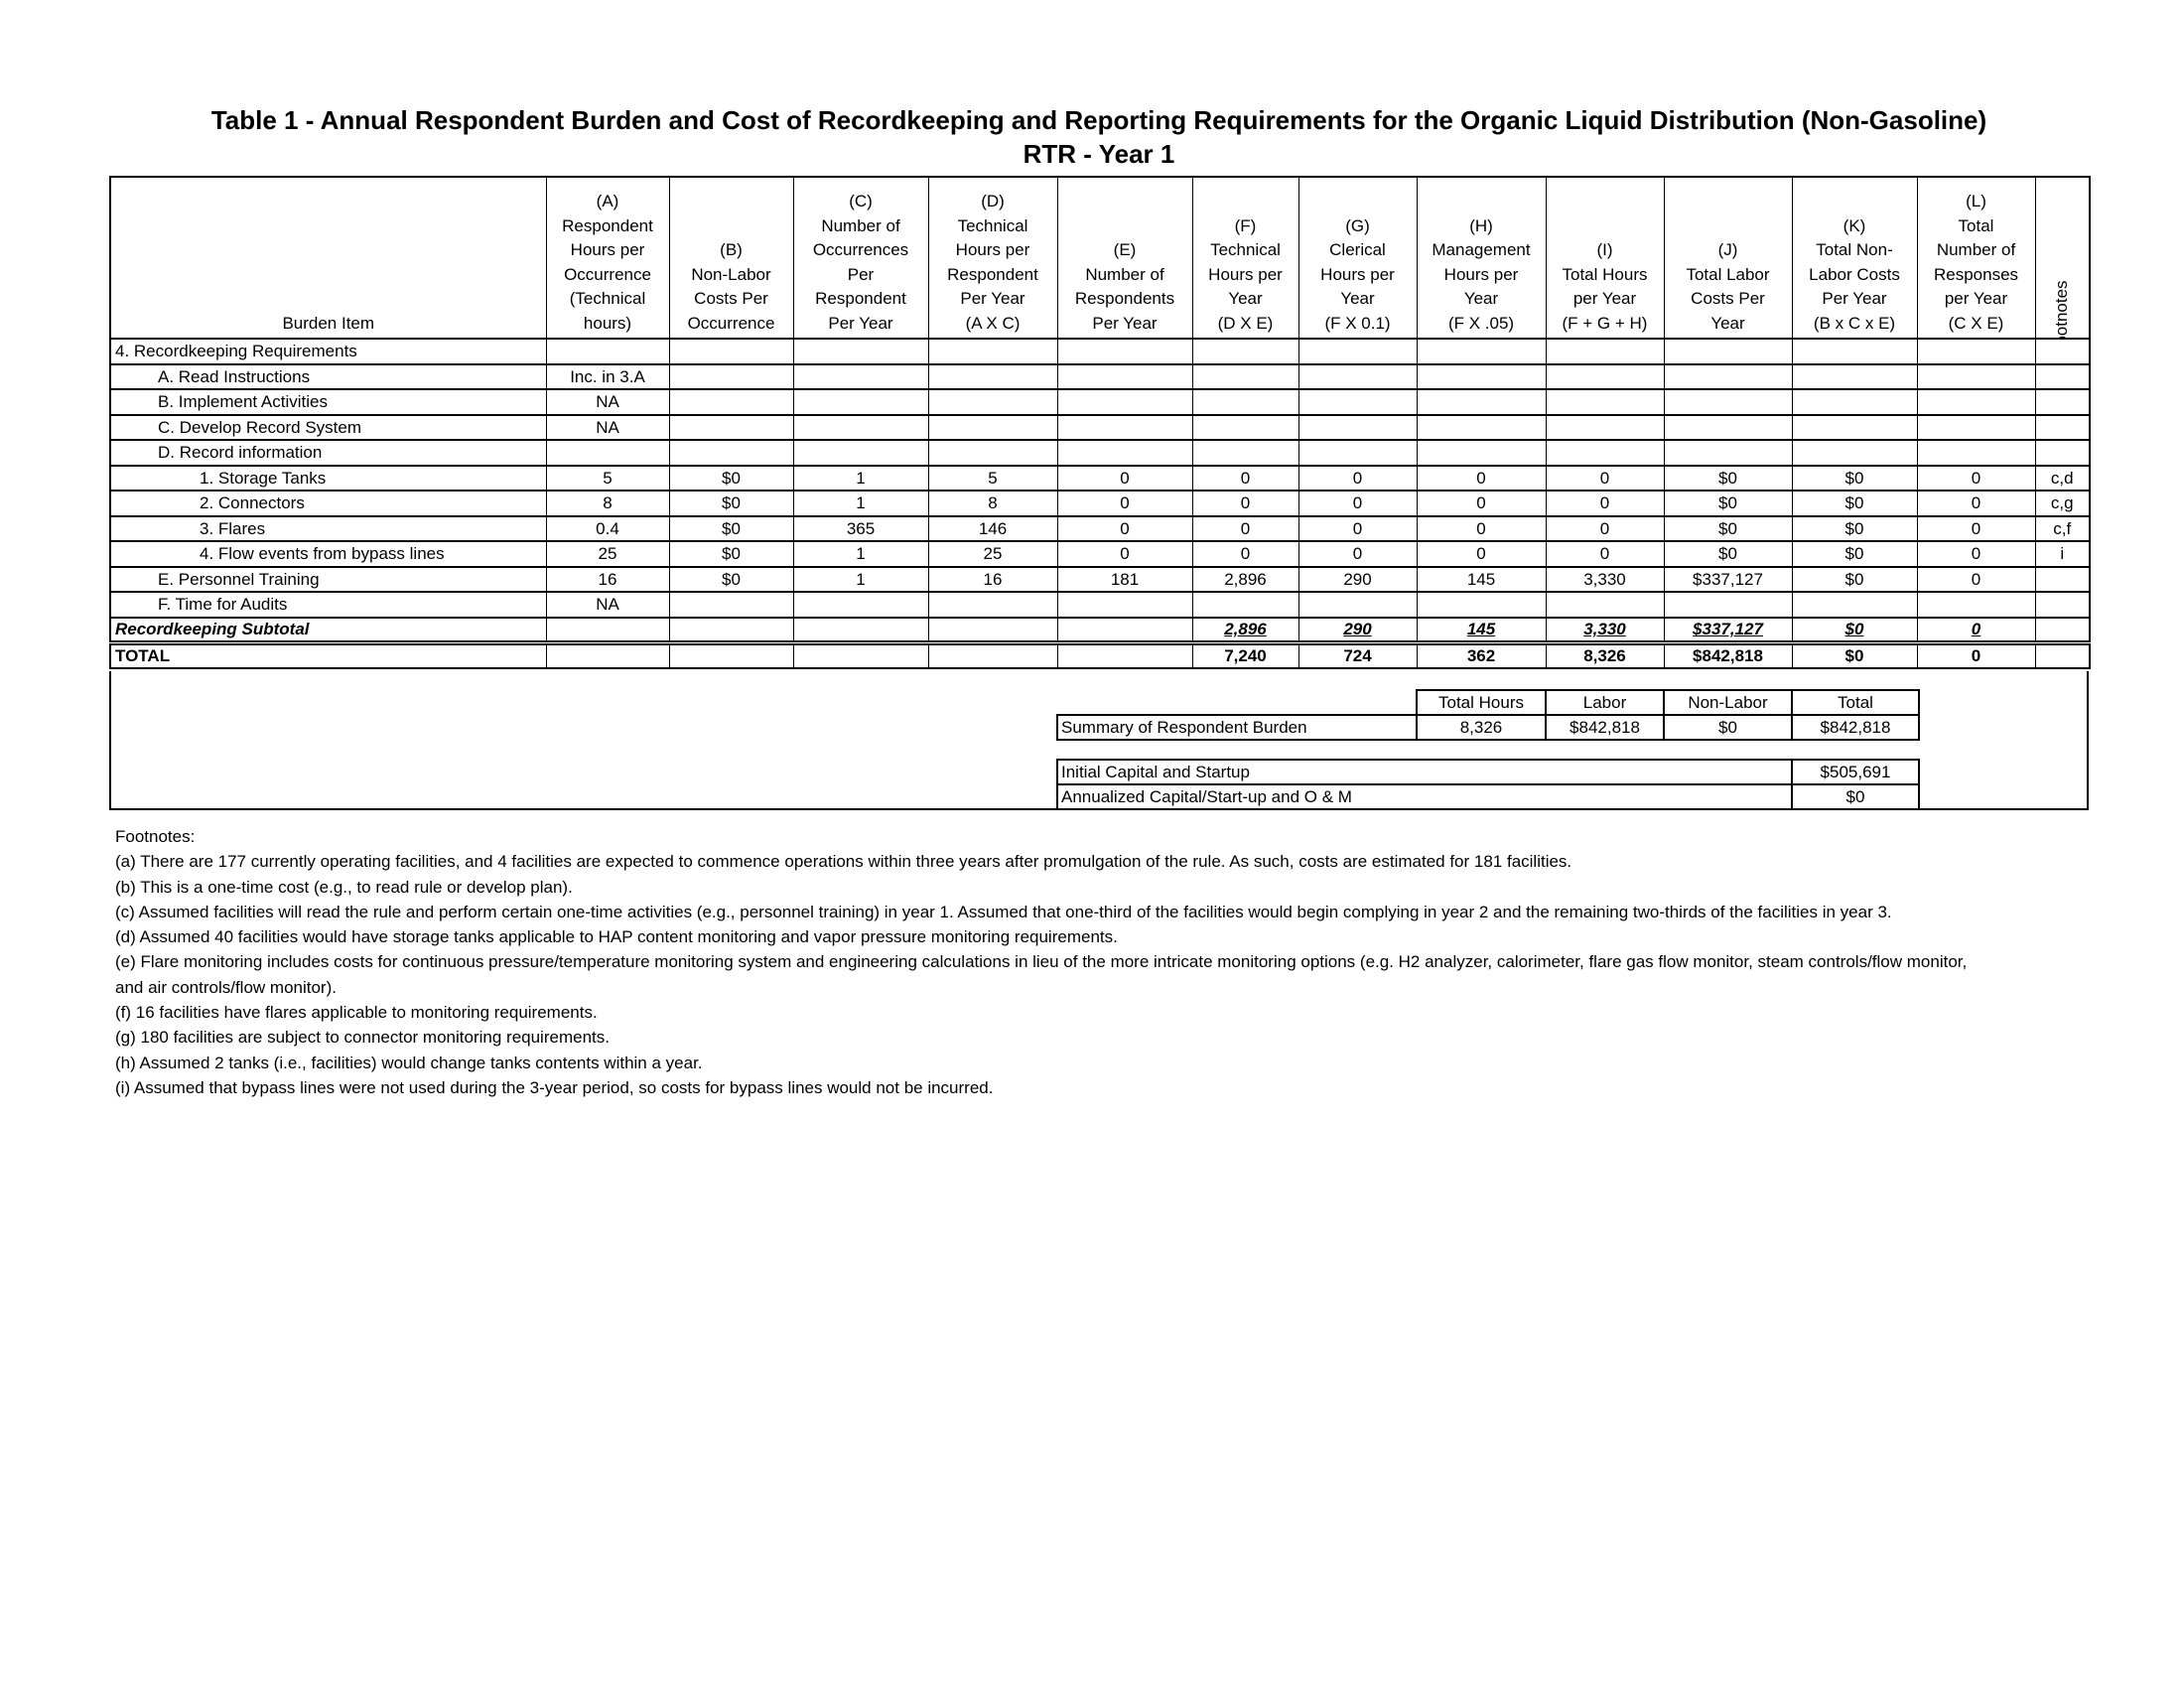  I want to click on column-header: (E) Number of Respondents Per Year, so click(1124, 258).